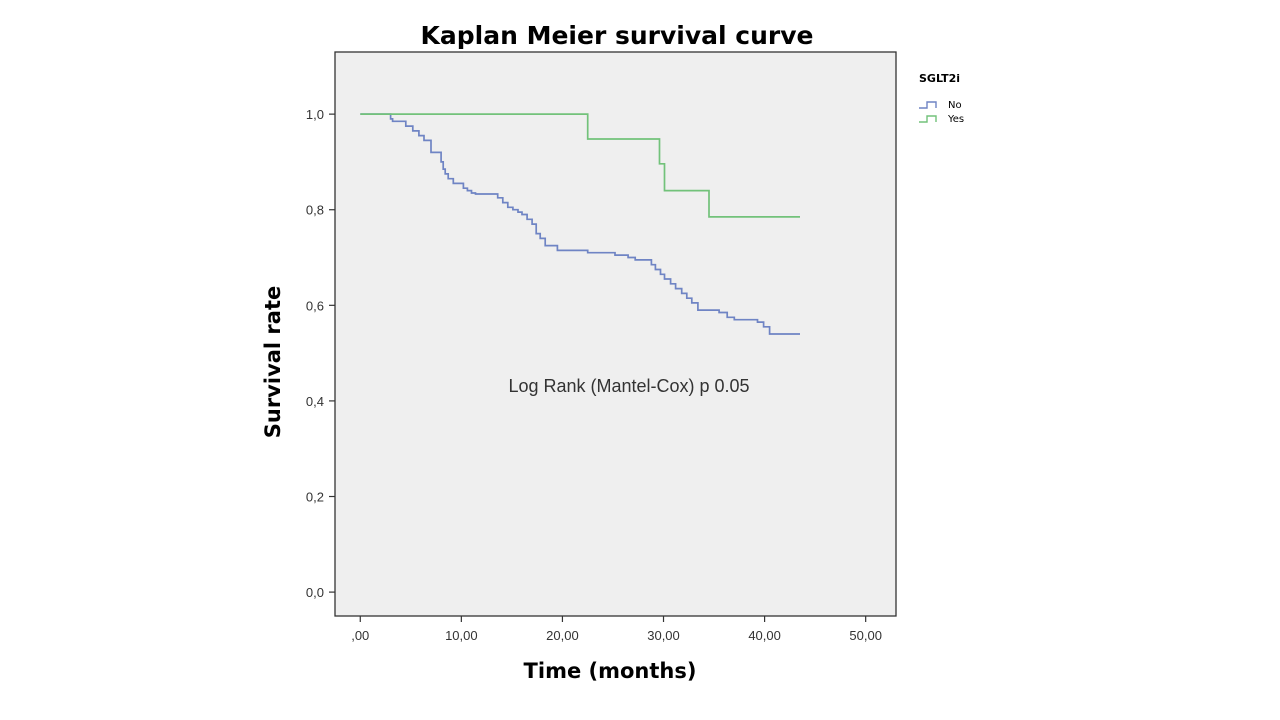 The height and width of the screenshot is (720, 1280). Describe the element at coordinates (360, 635) in the screenshot. I see `x-tick-label: ,00` at that location.